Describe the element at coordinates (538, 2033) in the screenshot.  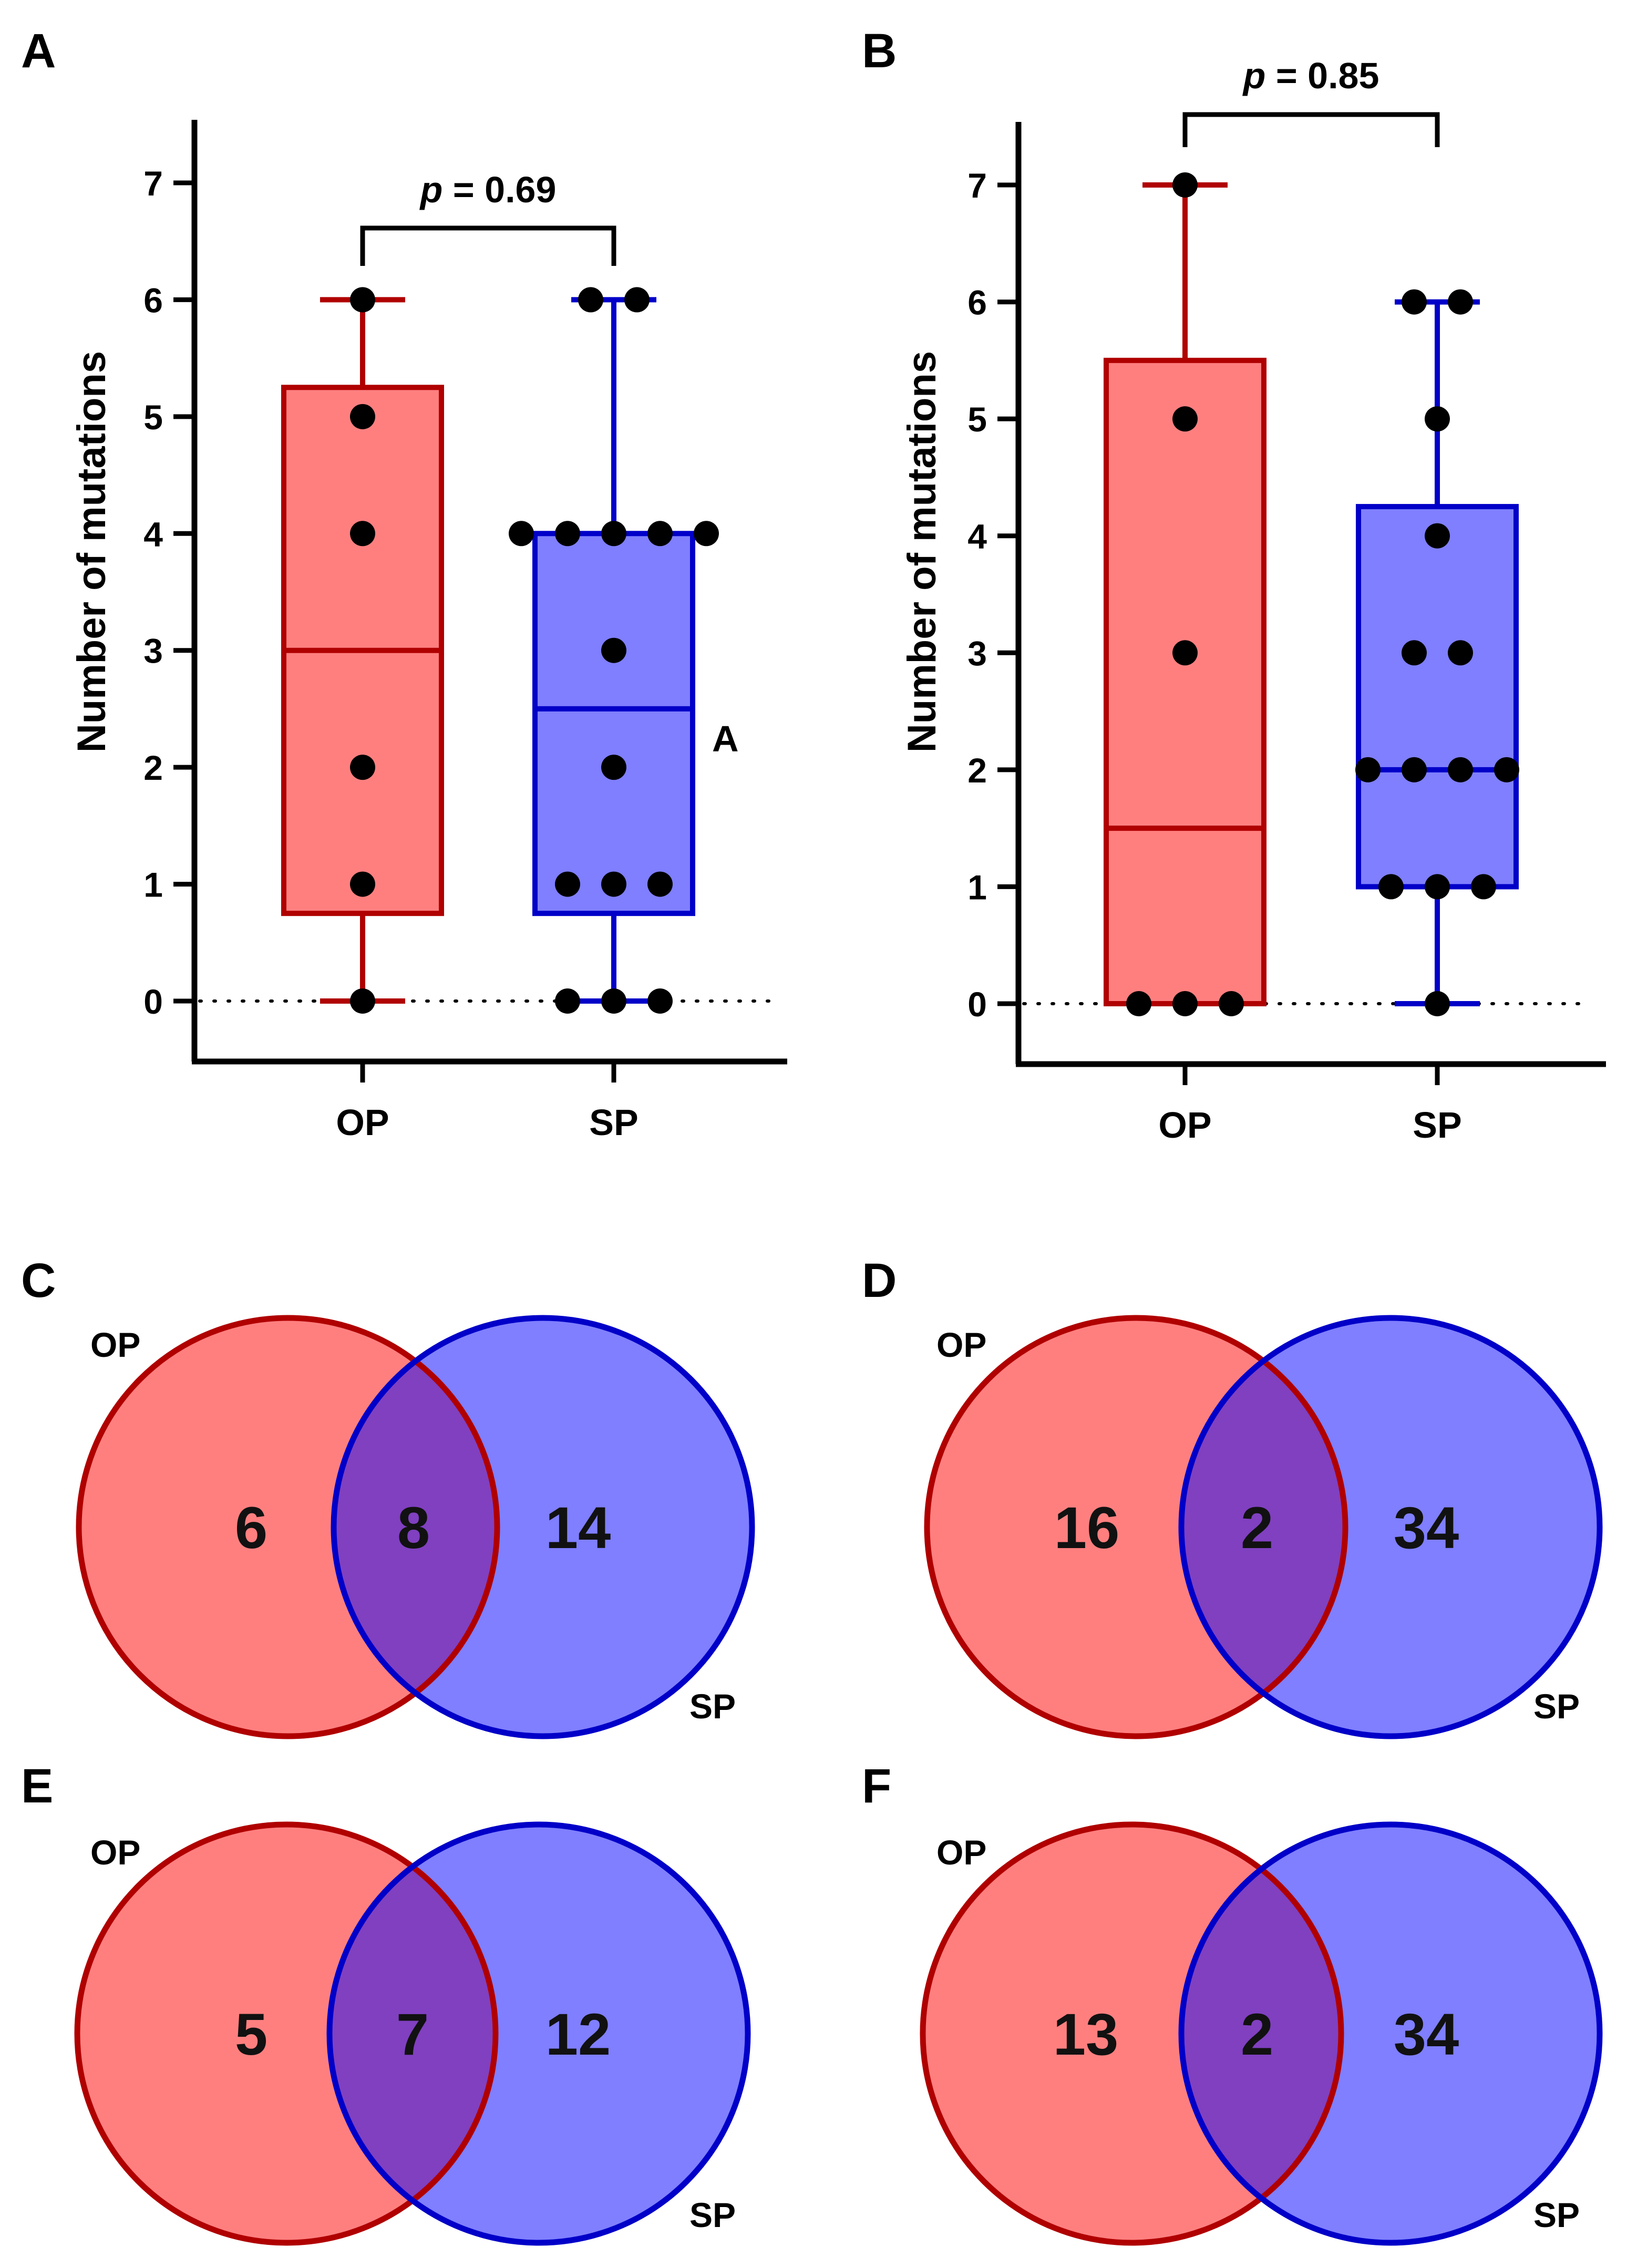
I see `venn-e-sp-outline` at that location.